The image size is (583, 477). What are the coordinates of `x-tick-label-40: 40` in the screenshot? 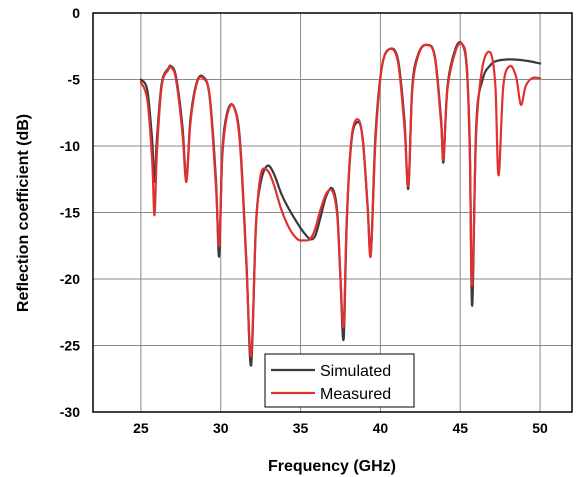 It's located at (381, 428).